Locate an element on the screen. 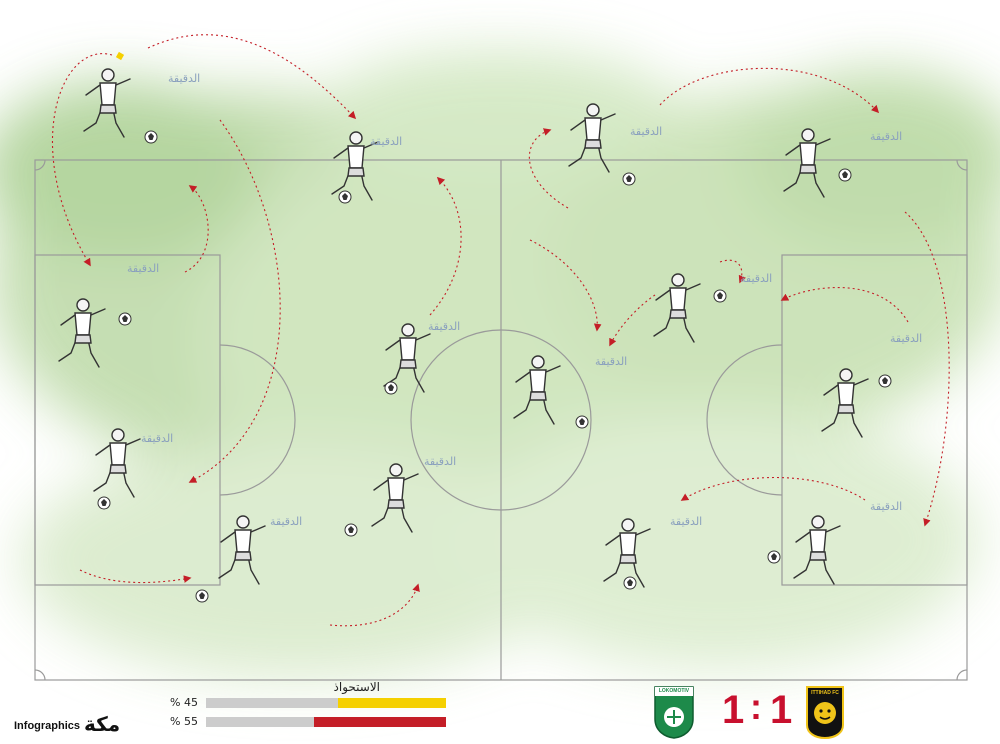 This screenshot has width=1000, height=744. ittihad-badge-text: ITTIHAD FC is located at coordinates (825, 693).